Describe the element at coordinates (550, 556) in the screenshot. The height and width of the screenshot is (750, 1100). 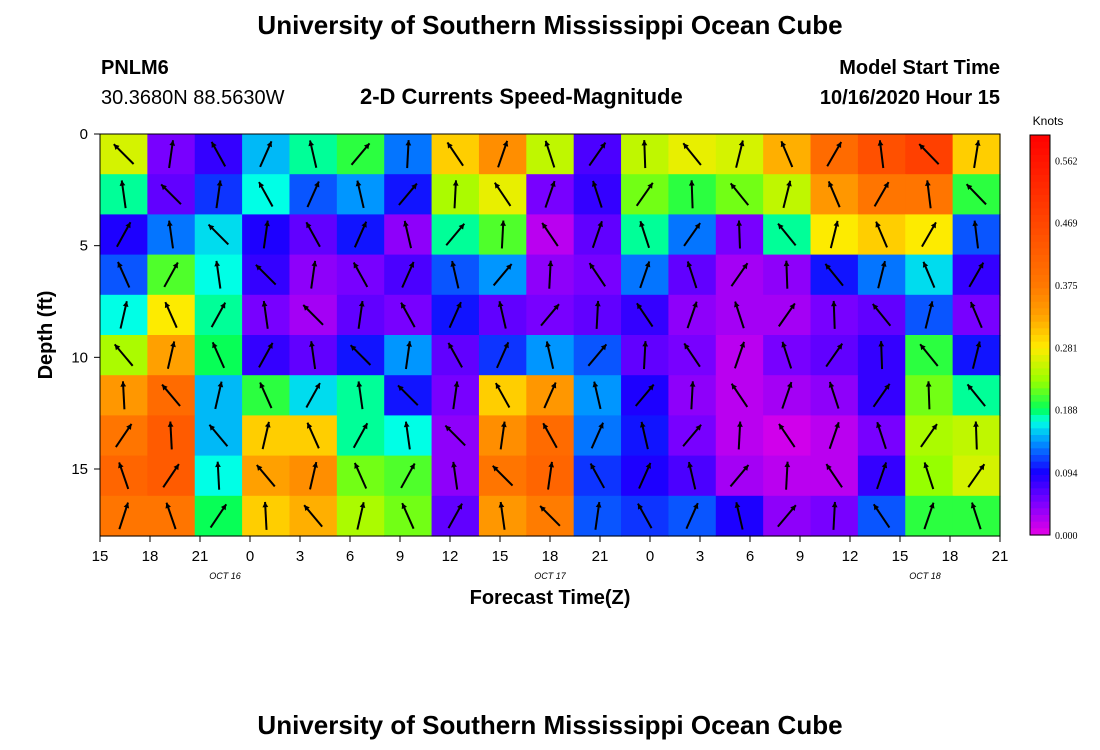
I see `x-tick-label: 18` at that location.